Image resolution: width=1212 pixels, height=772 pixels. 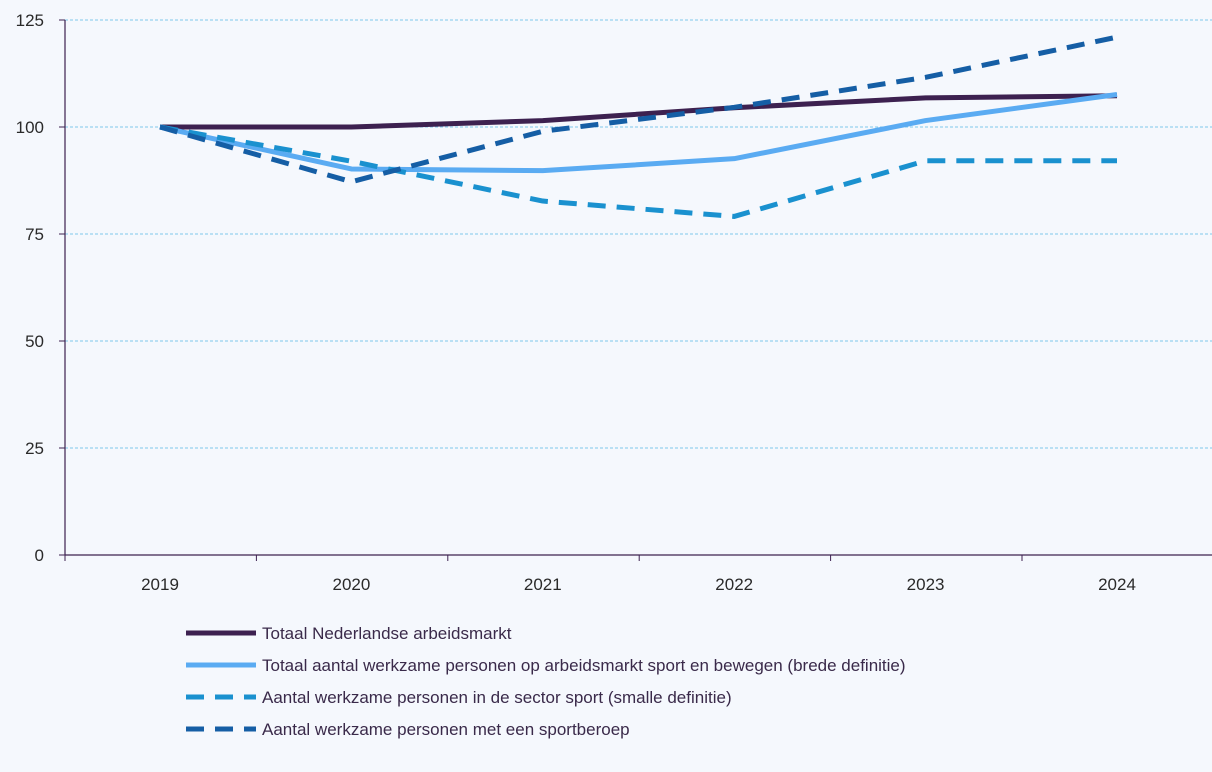 I want to click on x-tick-label: 2023, so click(x=926, y=584).